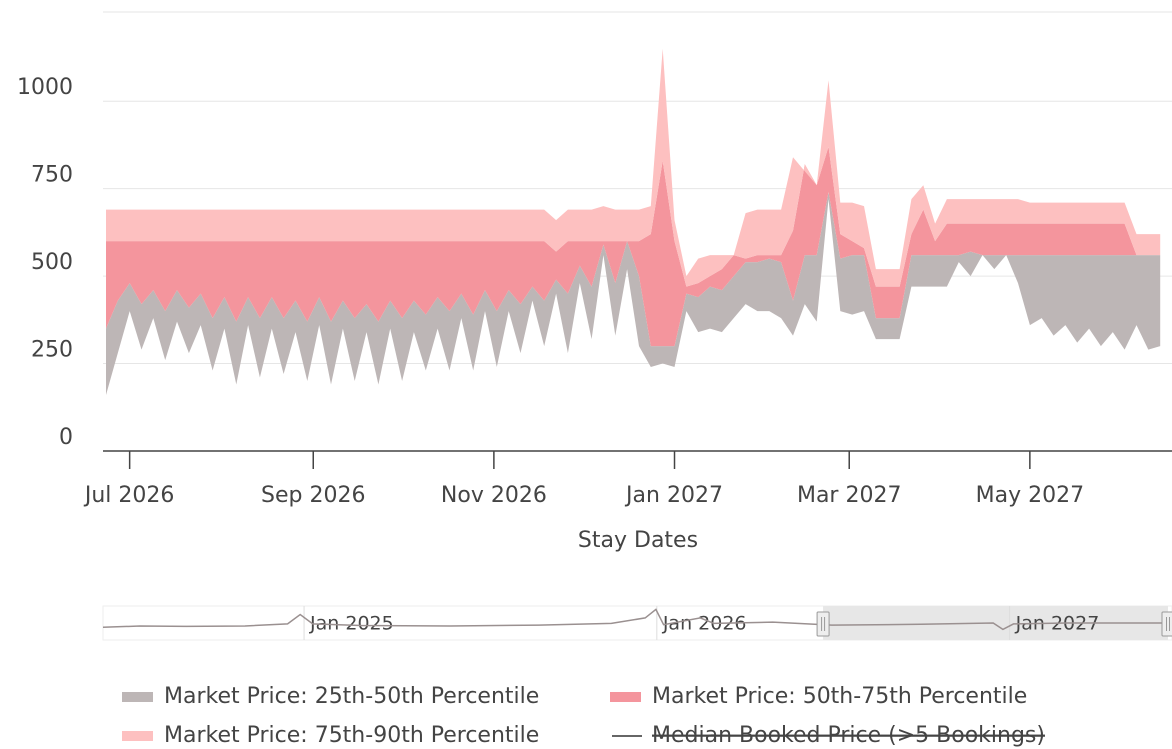 The width and height of the screenshot is (1172, 749). Describe the element at coordinates (45, 87) in the screenshot. I see `y-tick-label: 1000` at that location.